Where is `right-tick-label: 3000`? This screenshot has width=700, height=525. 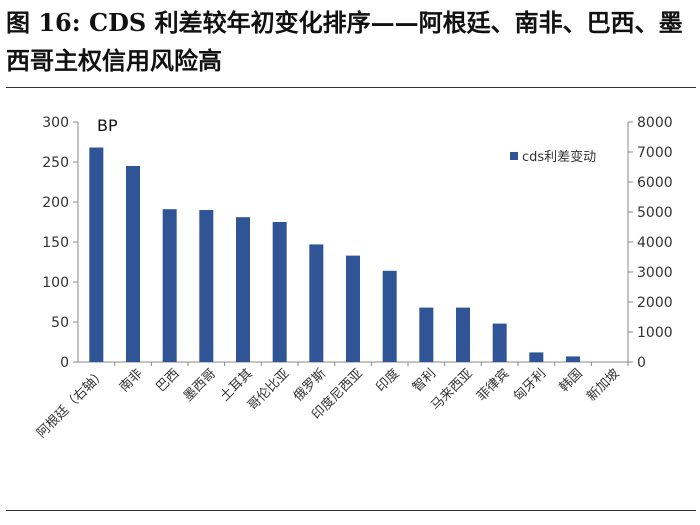
right-tick-label: 3000 is located at coordinates (655, 273).